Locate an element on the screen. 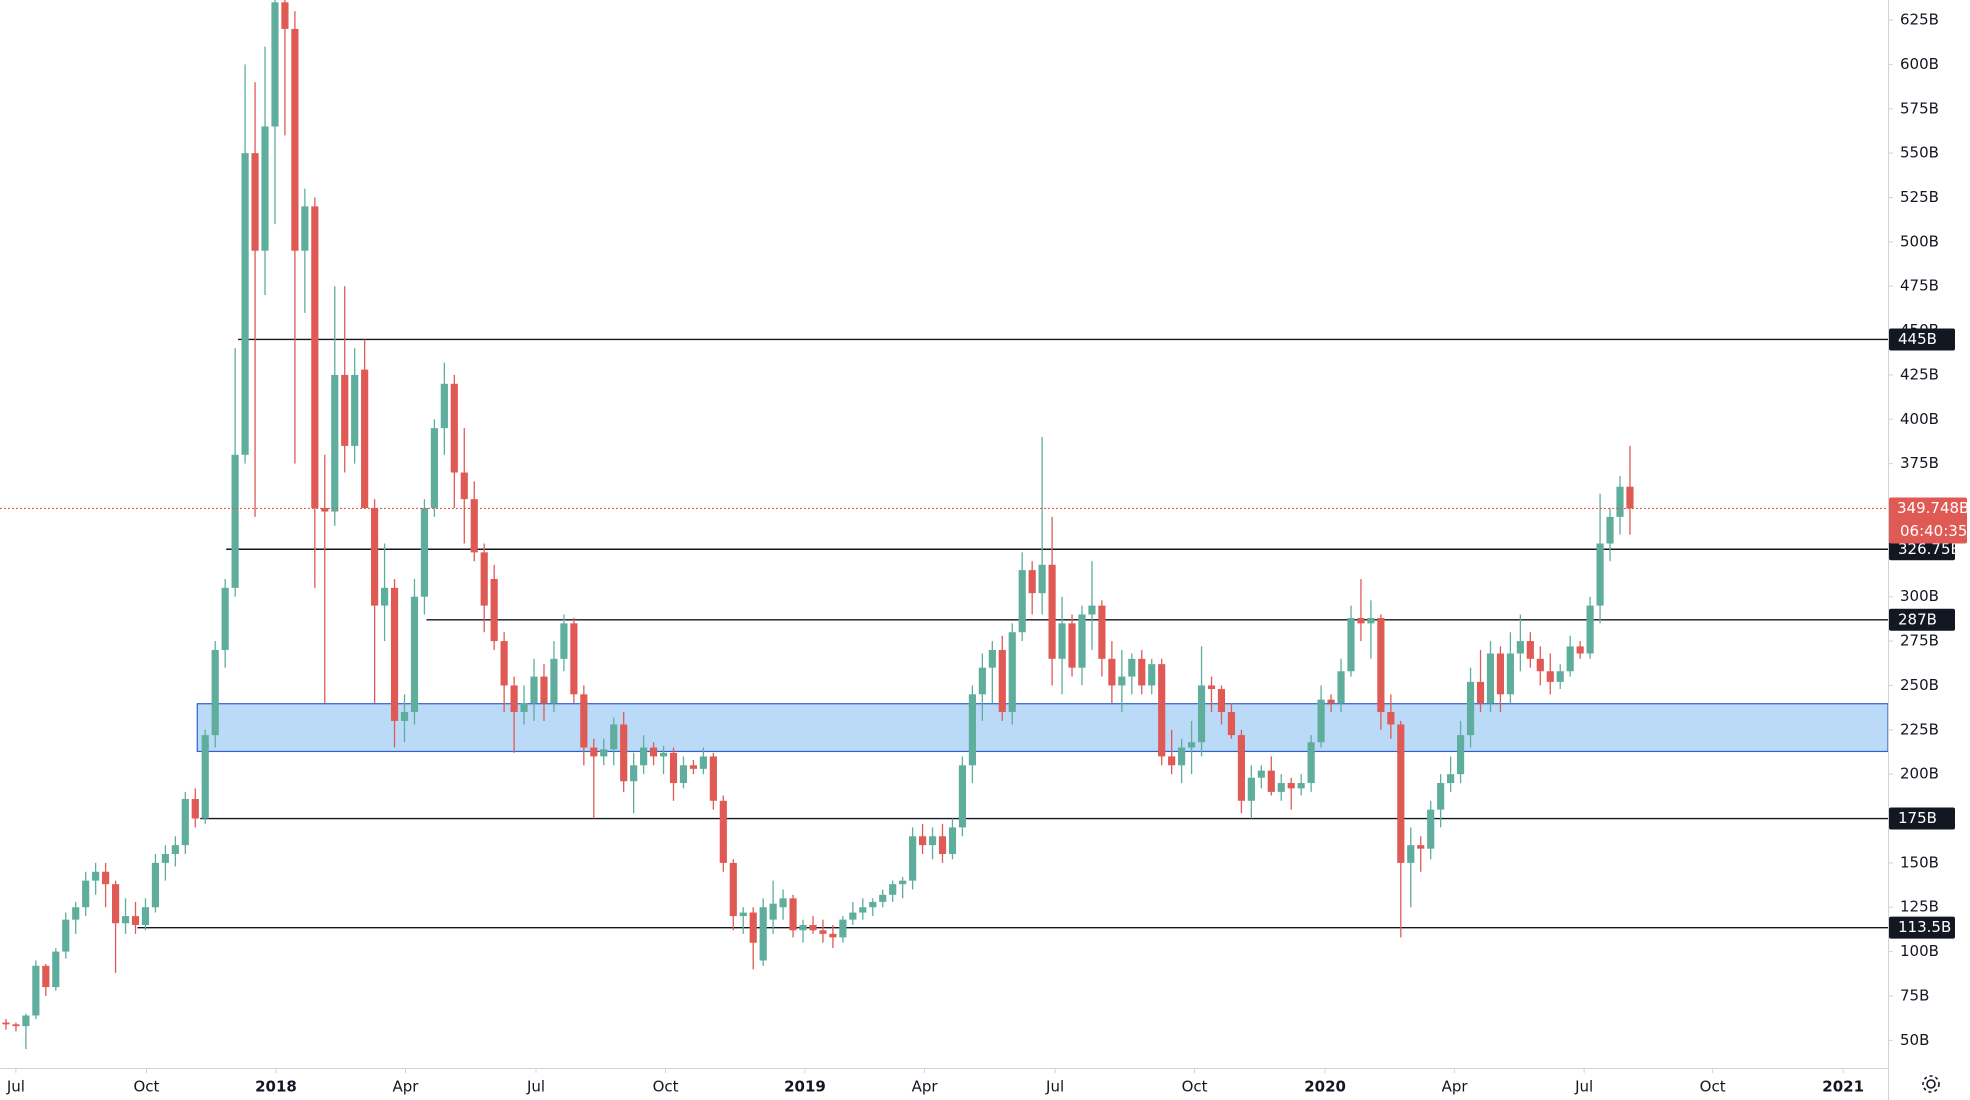 The width and height of the screenshot is (1970, 1100). y-tick-label: 425B is located at coordinates (1919, 374).